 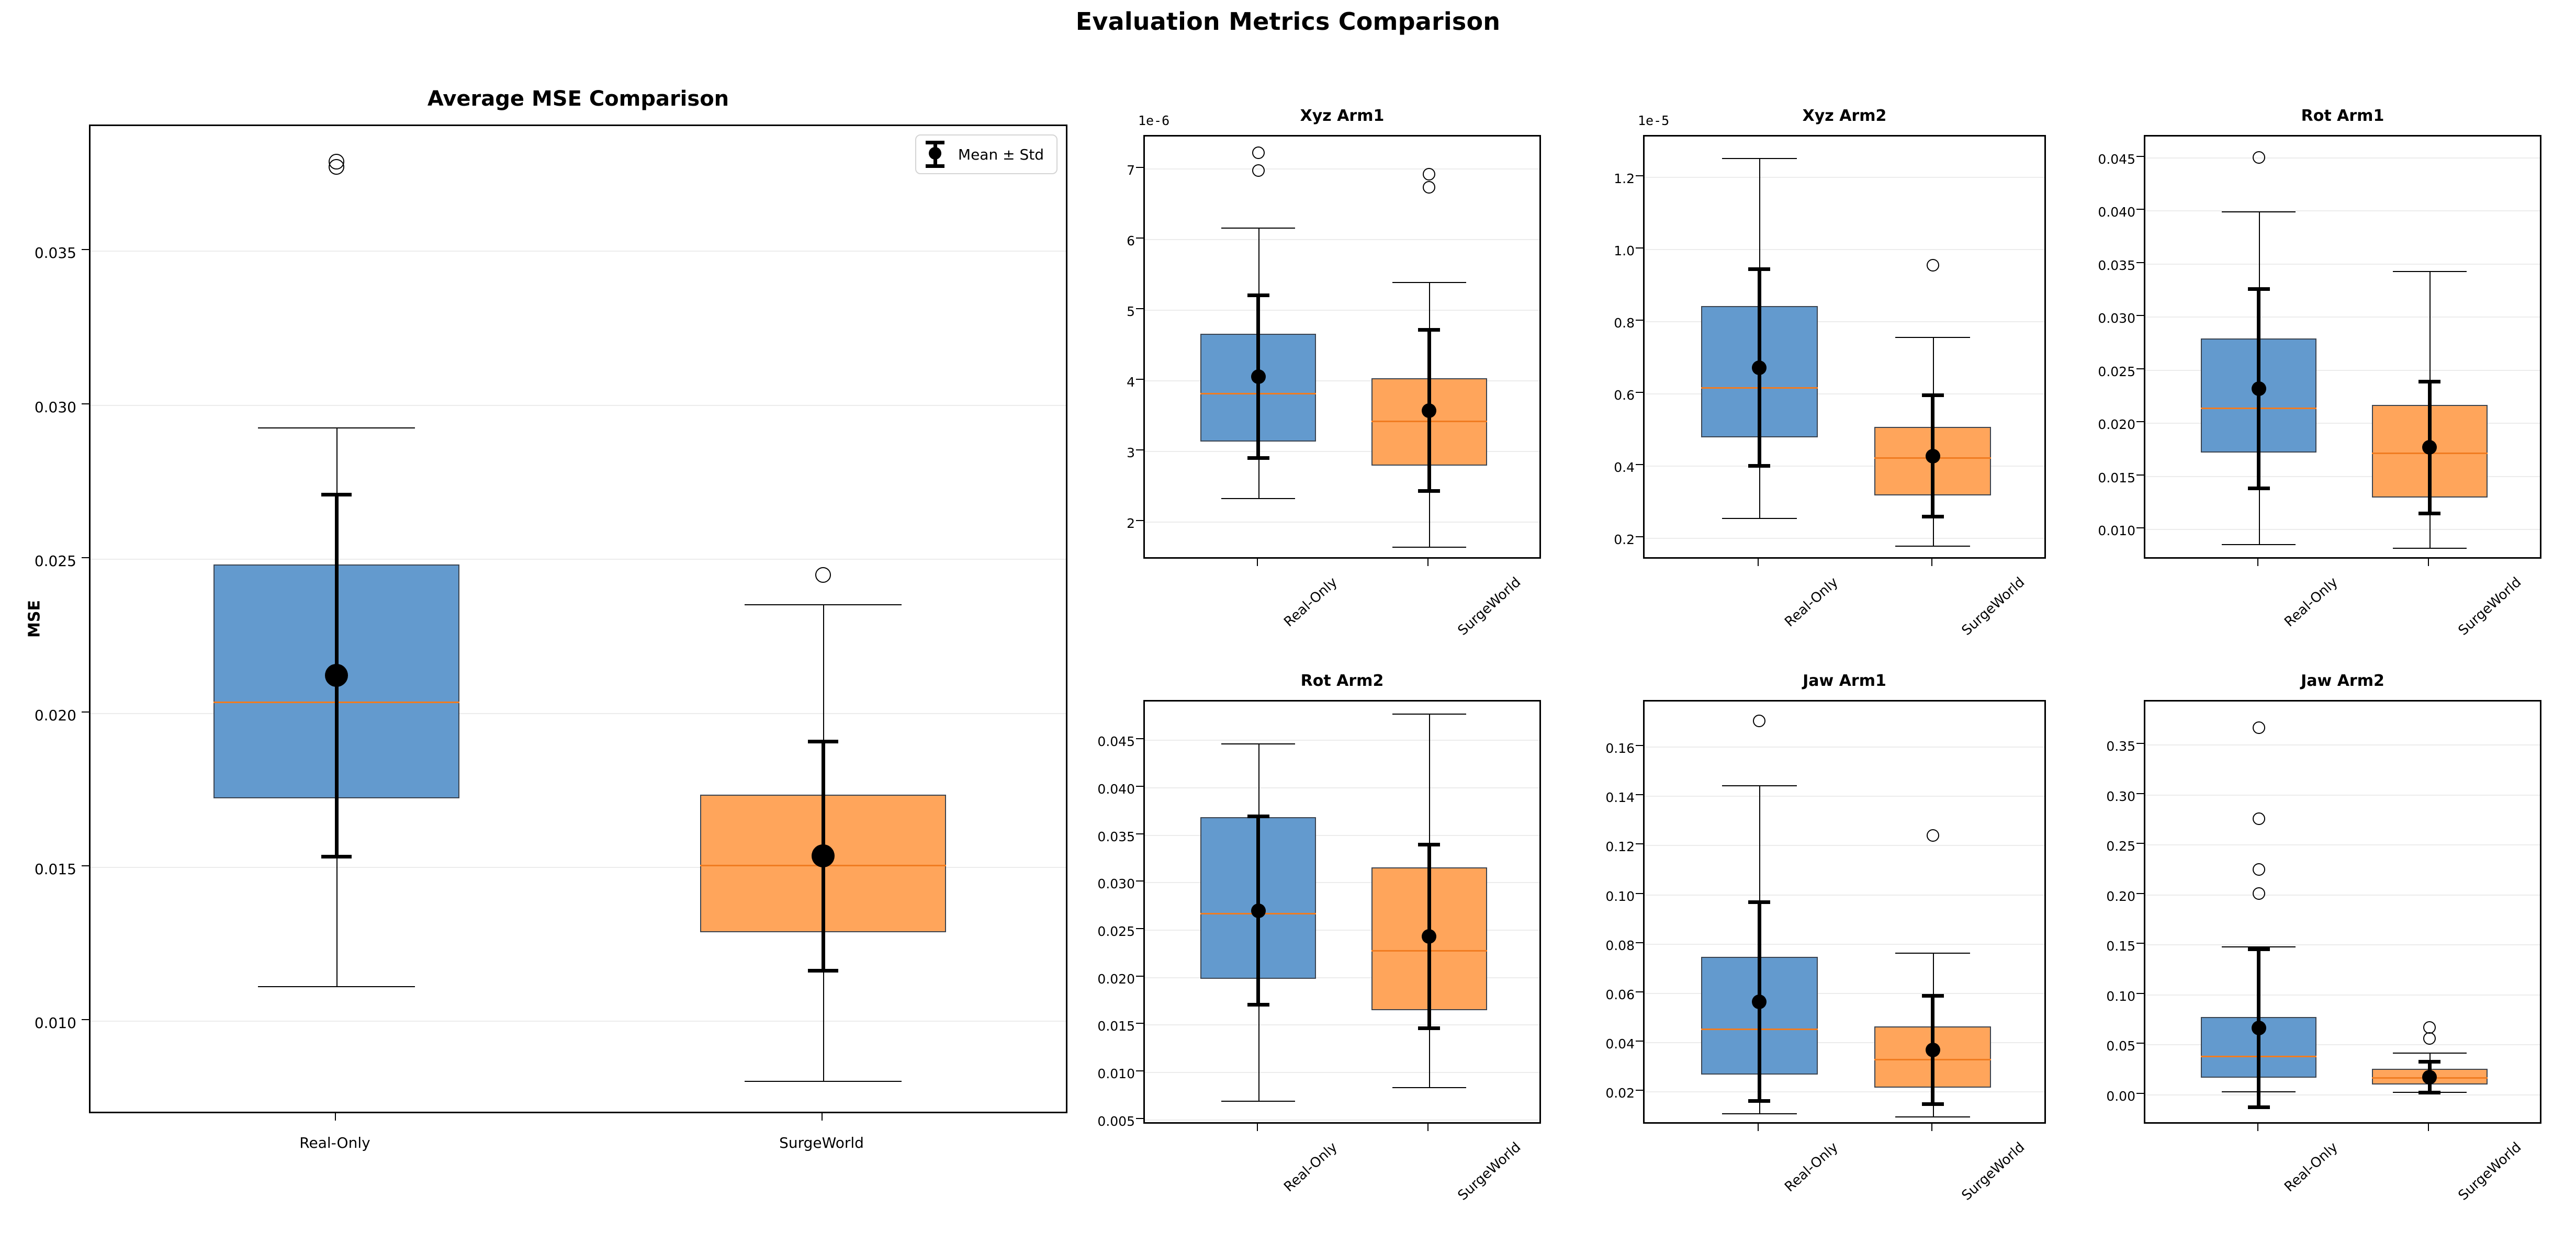 I want to click on y-tick-label: 0.030, so click(x=55, y=407).